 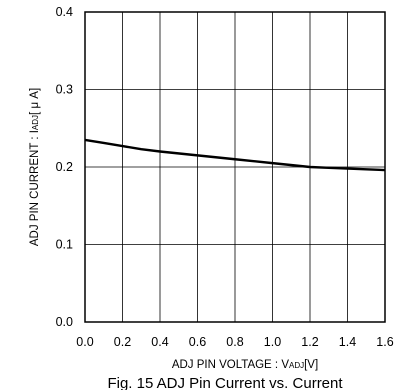 I want to click on y-tick-label: 0.4, so click(x=64, y=12).